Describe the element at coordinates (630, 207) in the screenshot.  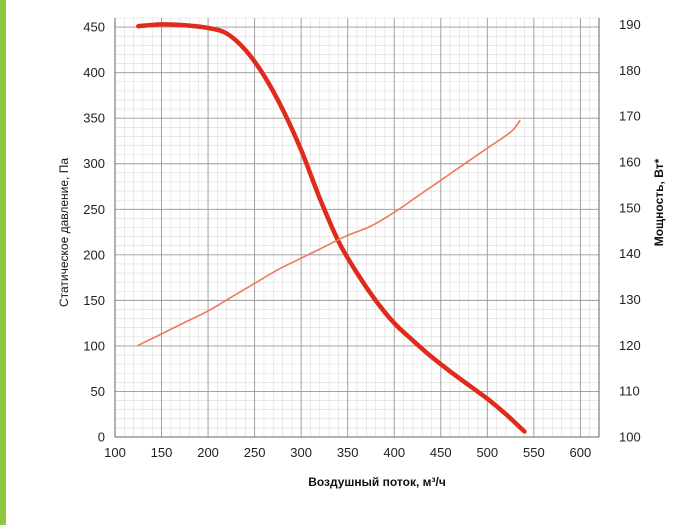
I see `y2-tick-label: 150` at that location.